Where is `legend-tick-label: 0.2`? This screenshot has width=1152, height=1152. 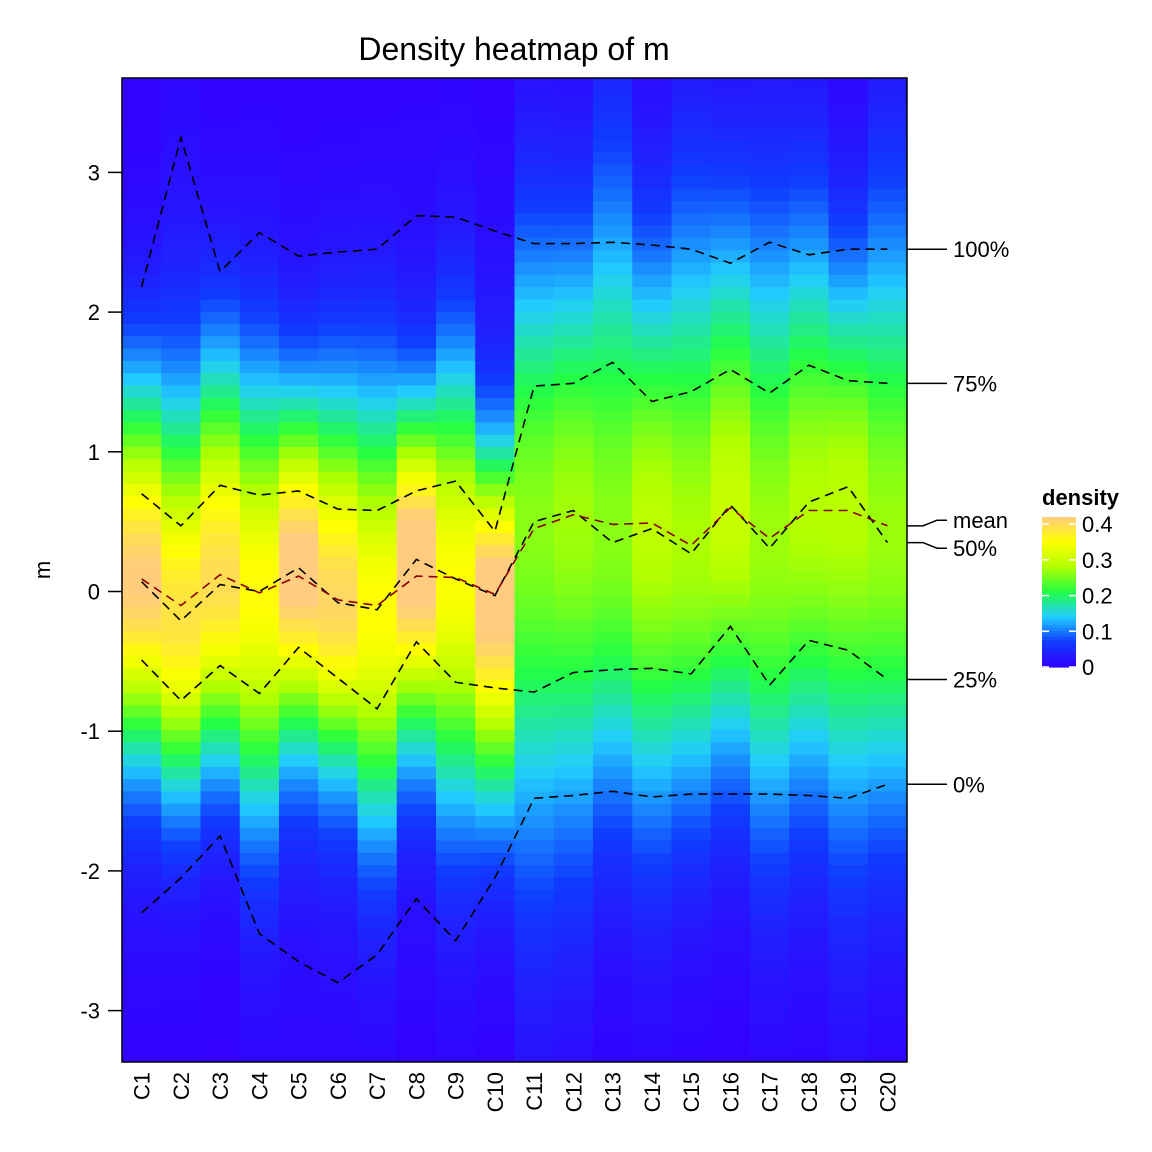
legend-tick-label: 0.2 is located at coordinates (1097, 596).